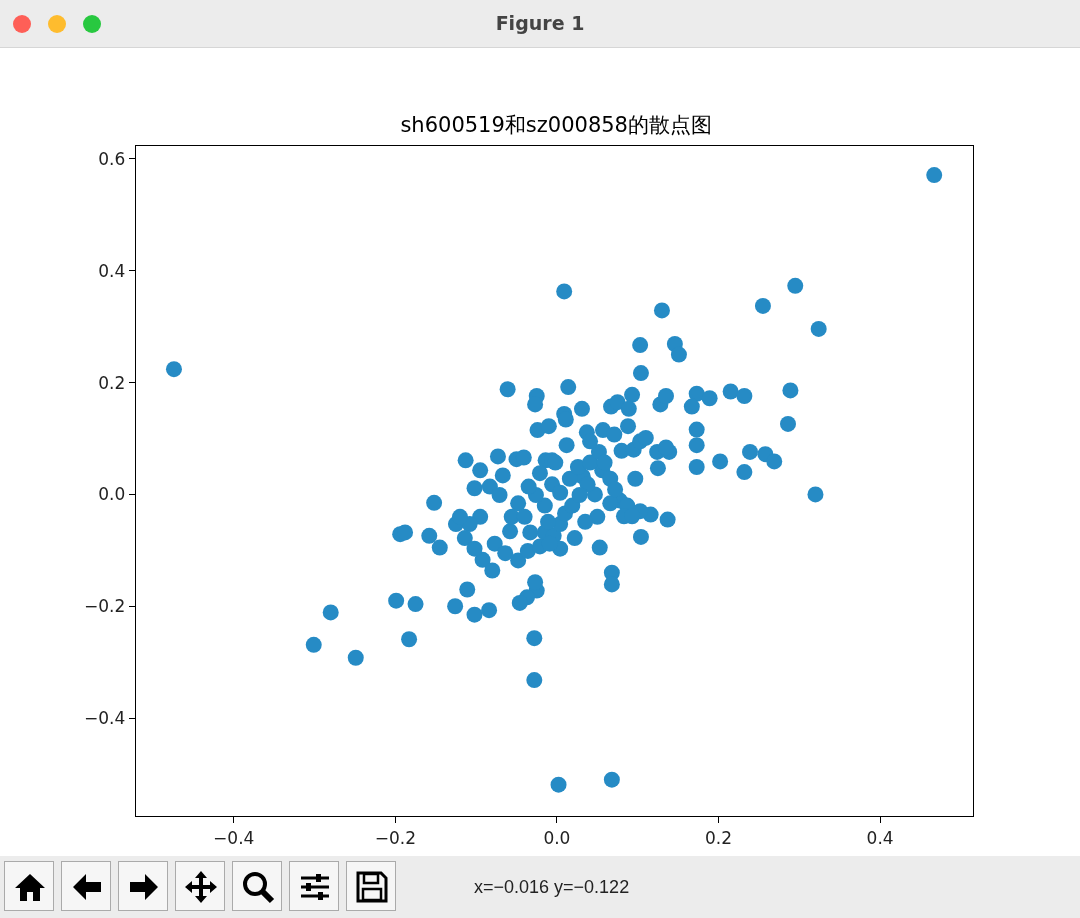 This screenshot has width=1080, height=918. I want to click on y-tick-label: 0.4, so click(112, 270).